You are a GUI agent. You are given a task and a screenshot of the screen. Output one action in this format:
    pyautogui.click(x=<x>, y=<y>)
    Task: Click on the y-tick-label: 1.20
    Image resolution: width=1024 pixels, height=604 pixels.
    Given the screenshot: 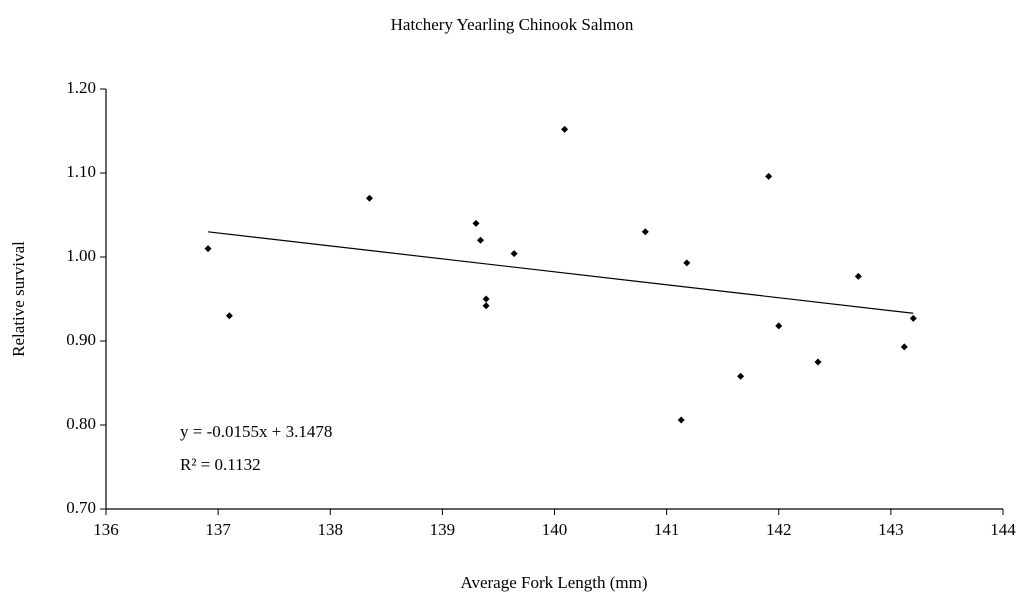 What is the action you would take?
    pyautogui.click(x=81, y=87)
    